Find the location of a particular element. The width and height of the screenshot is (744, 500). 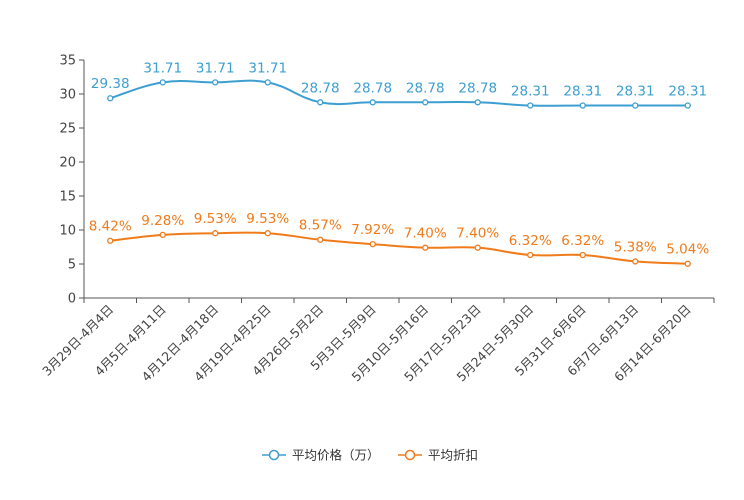

legend-item-discount: 平均折扣 is located at coordinates (438, 455).